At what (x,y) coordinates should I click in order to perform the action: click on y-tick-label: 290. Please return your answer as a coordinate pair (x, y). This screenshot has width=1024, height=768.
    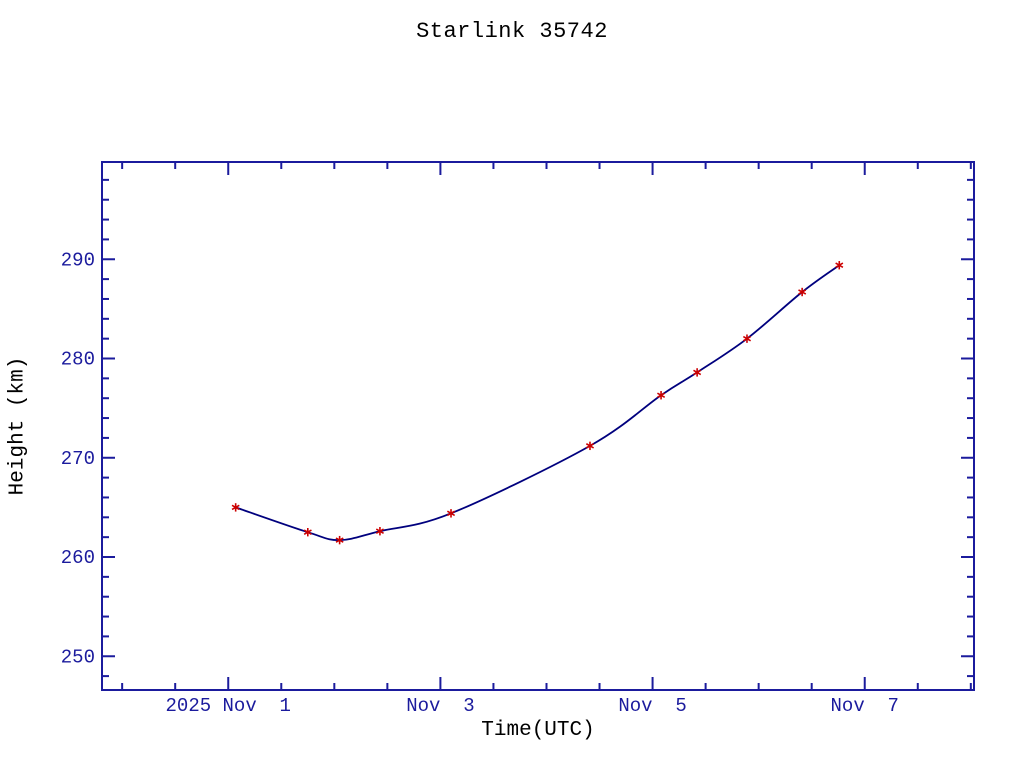
    Looking at the image, I should click on (78, 260).